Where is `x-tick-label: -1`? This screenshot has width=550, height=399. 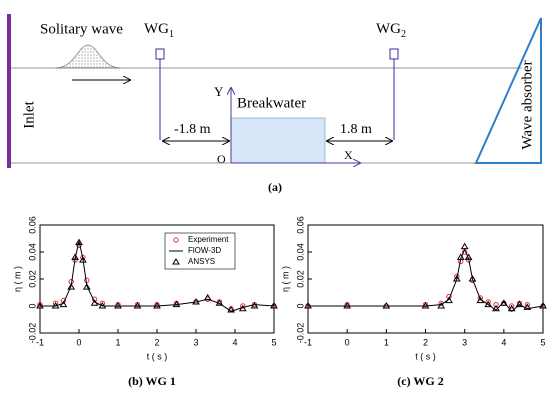
x-tick-label: -1 is located at coordinates (40, 342).